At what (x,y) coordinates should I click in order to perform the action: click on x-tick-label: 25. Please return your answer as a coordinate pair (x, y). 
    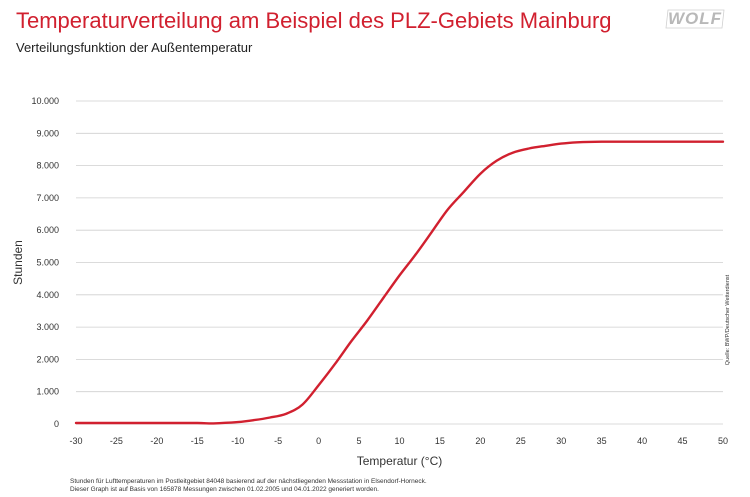
    Looking at the image, I should click on (521, 441).